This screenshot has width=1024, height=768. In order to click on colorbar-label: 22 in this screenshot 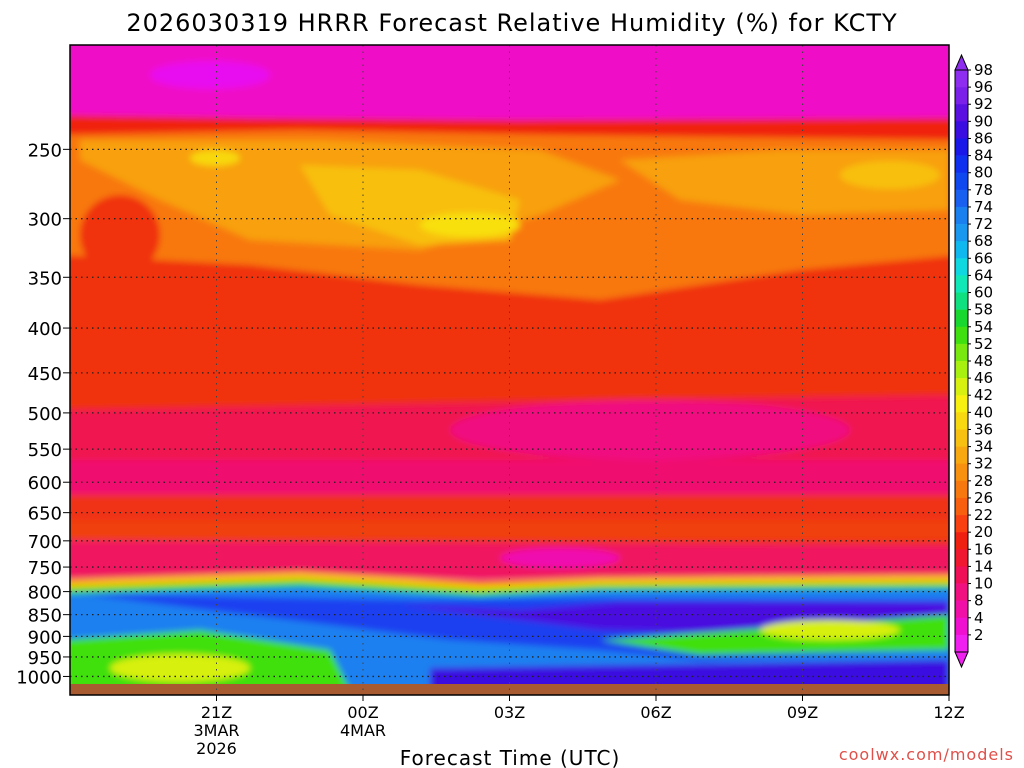, I will do `click(983, 515)`.